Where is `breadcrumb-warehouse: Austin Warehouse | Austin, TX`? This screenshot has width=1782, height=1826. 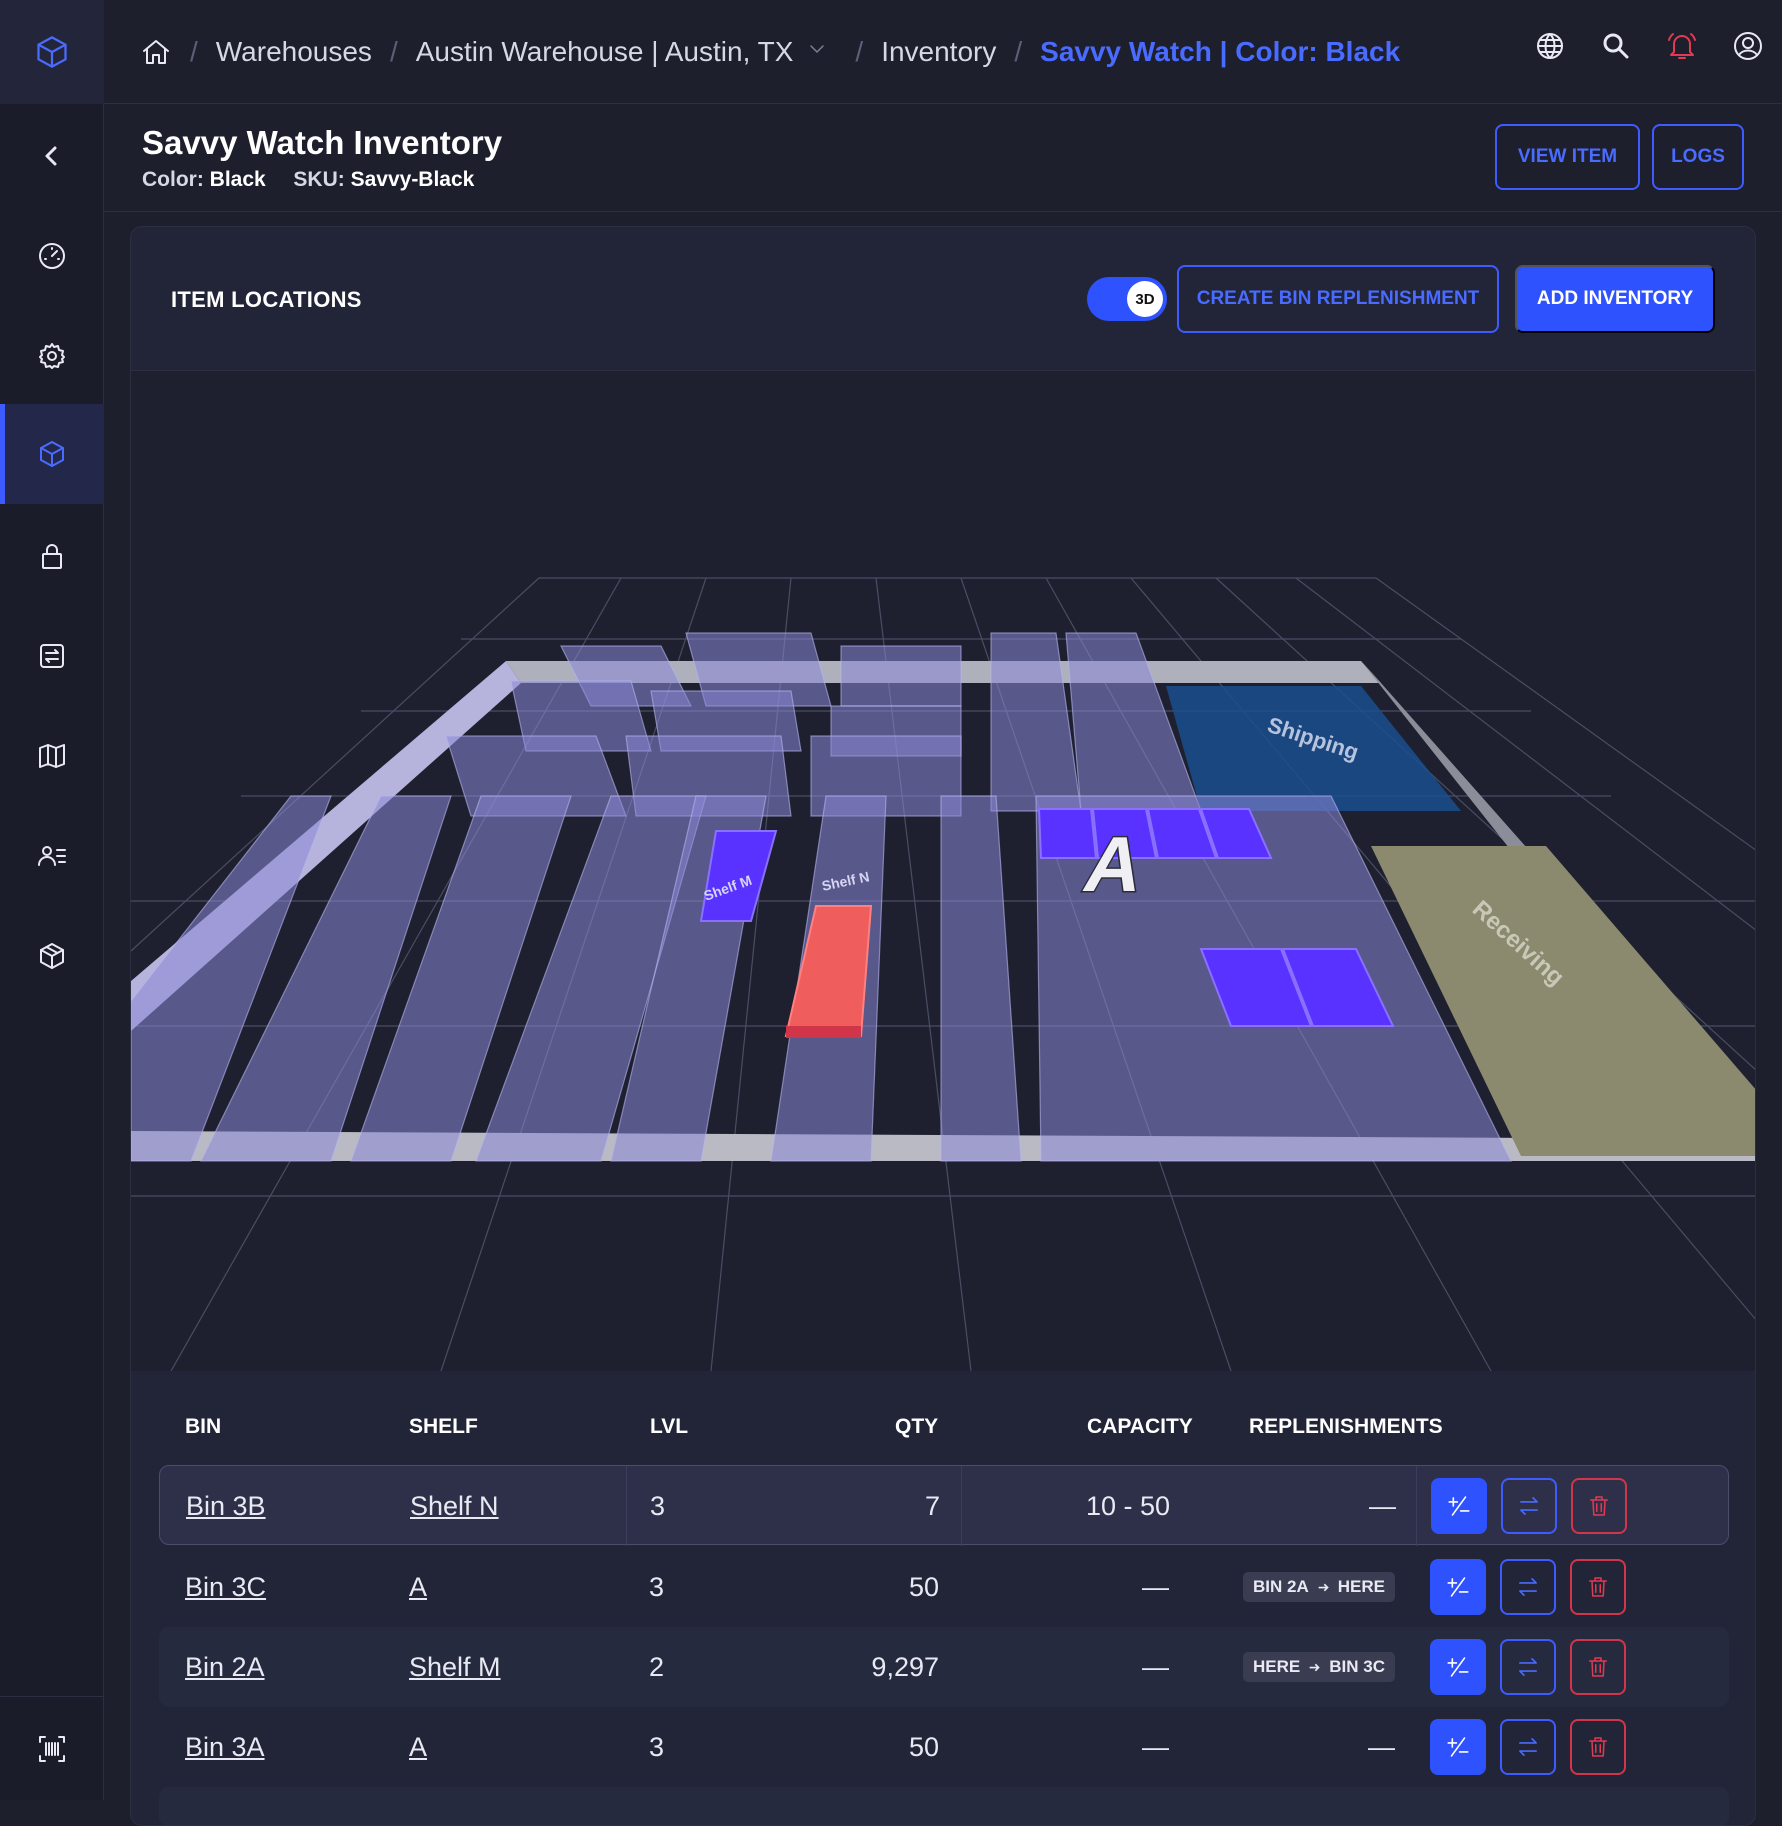
breadcrumb-warehouse: Austin Warehouse | Austin, TX is located at coordinates (604, 51).